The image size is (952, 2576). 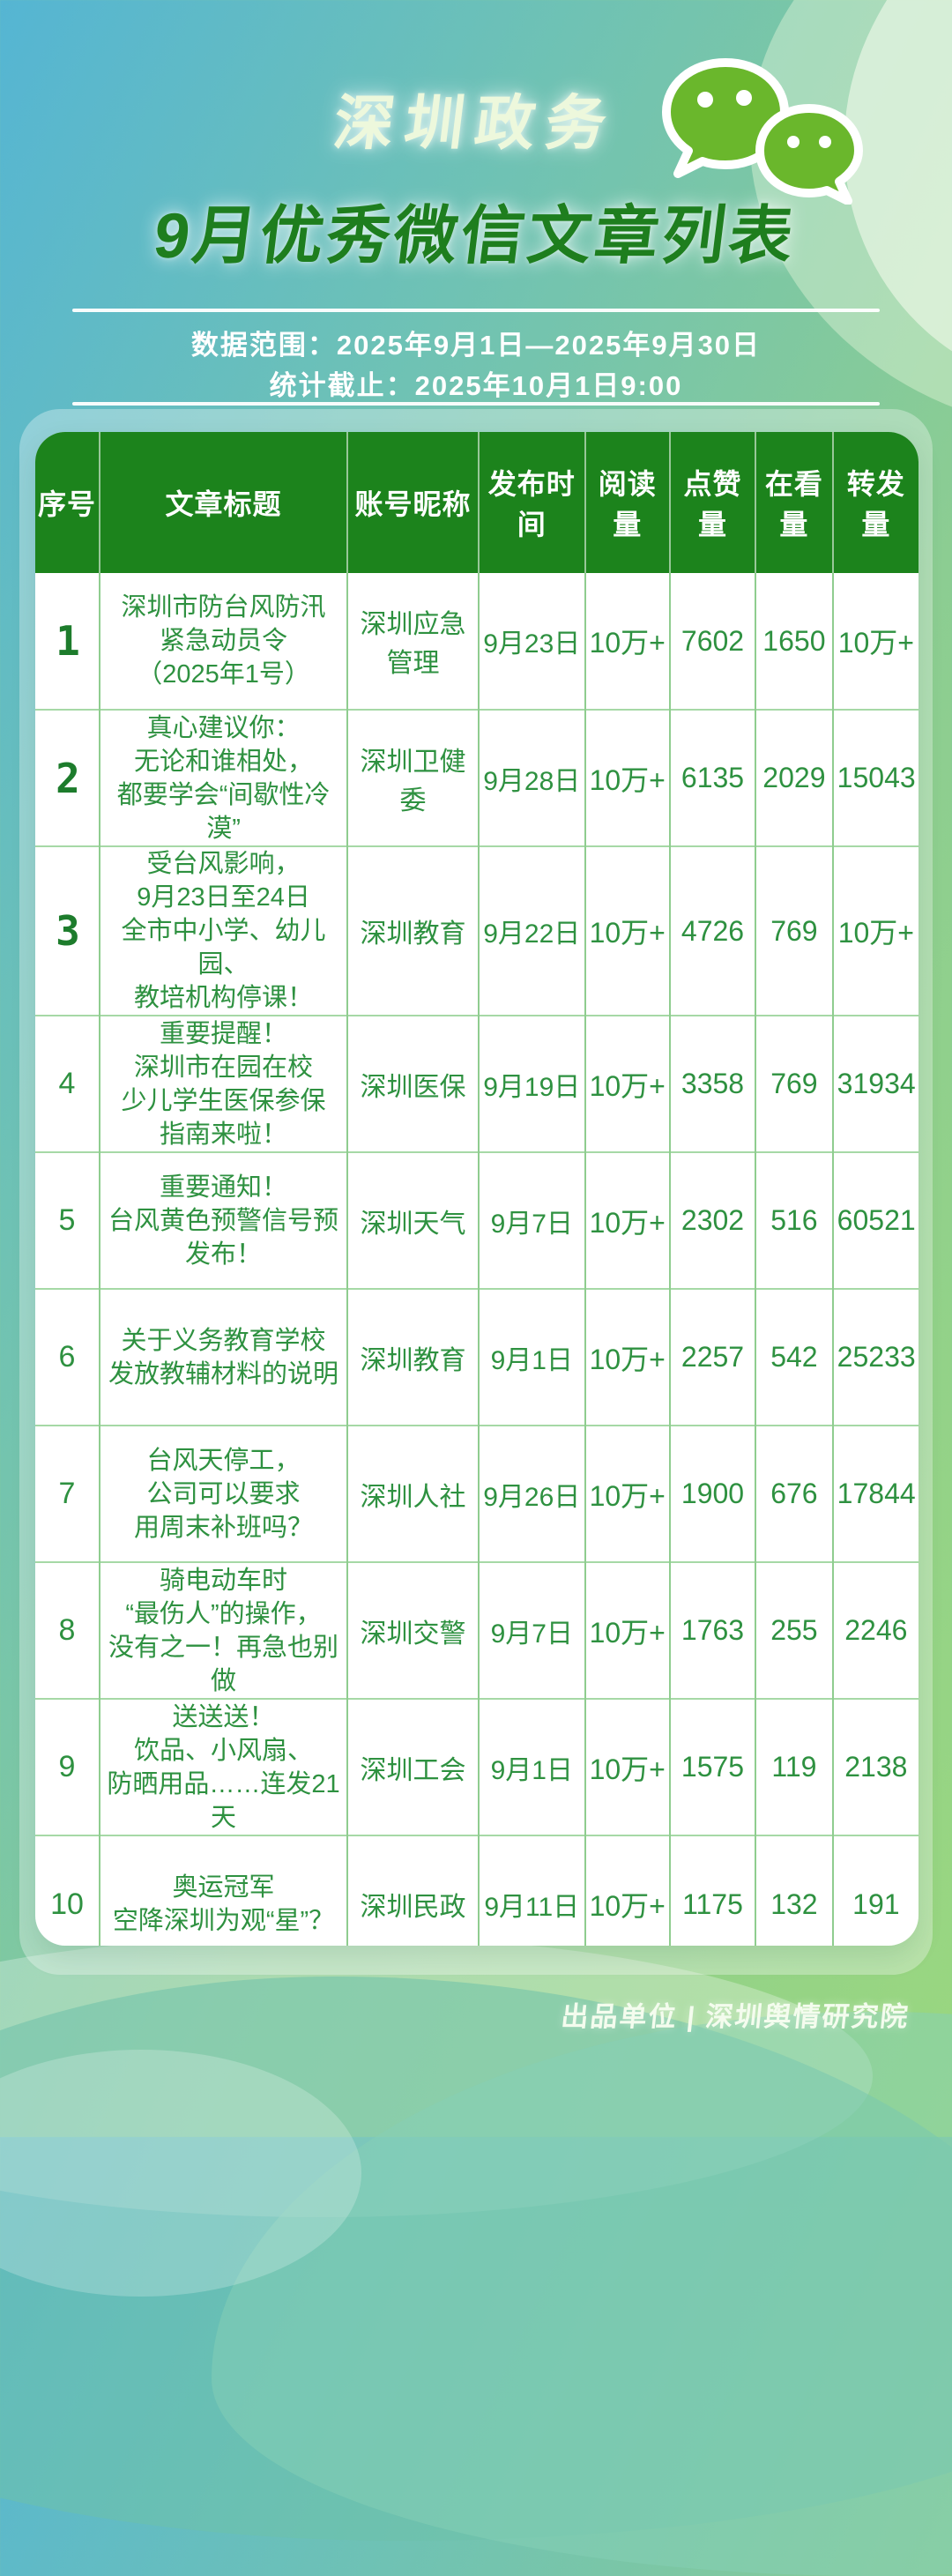 I want to click on row-number-cell: 10, so click(x=67, y=1890).